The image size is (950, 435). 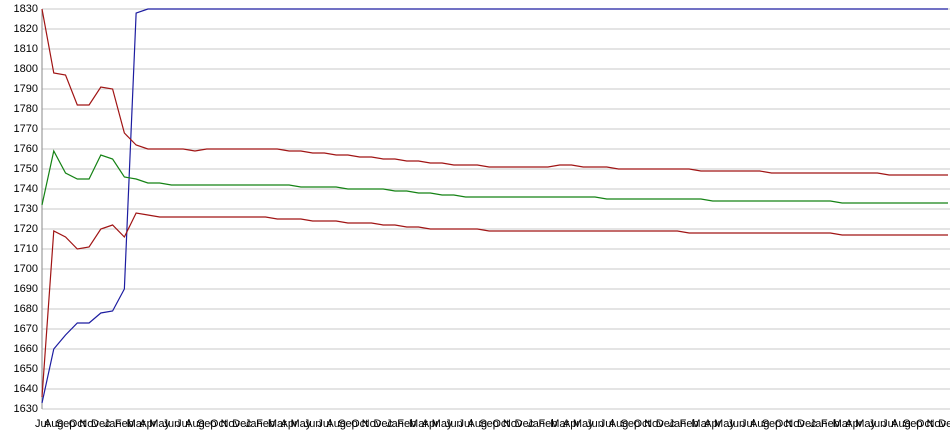 I want to click on y-tick-label: 1690, so click(x=26, y=289).